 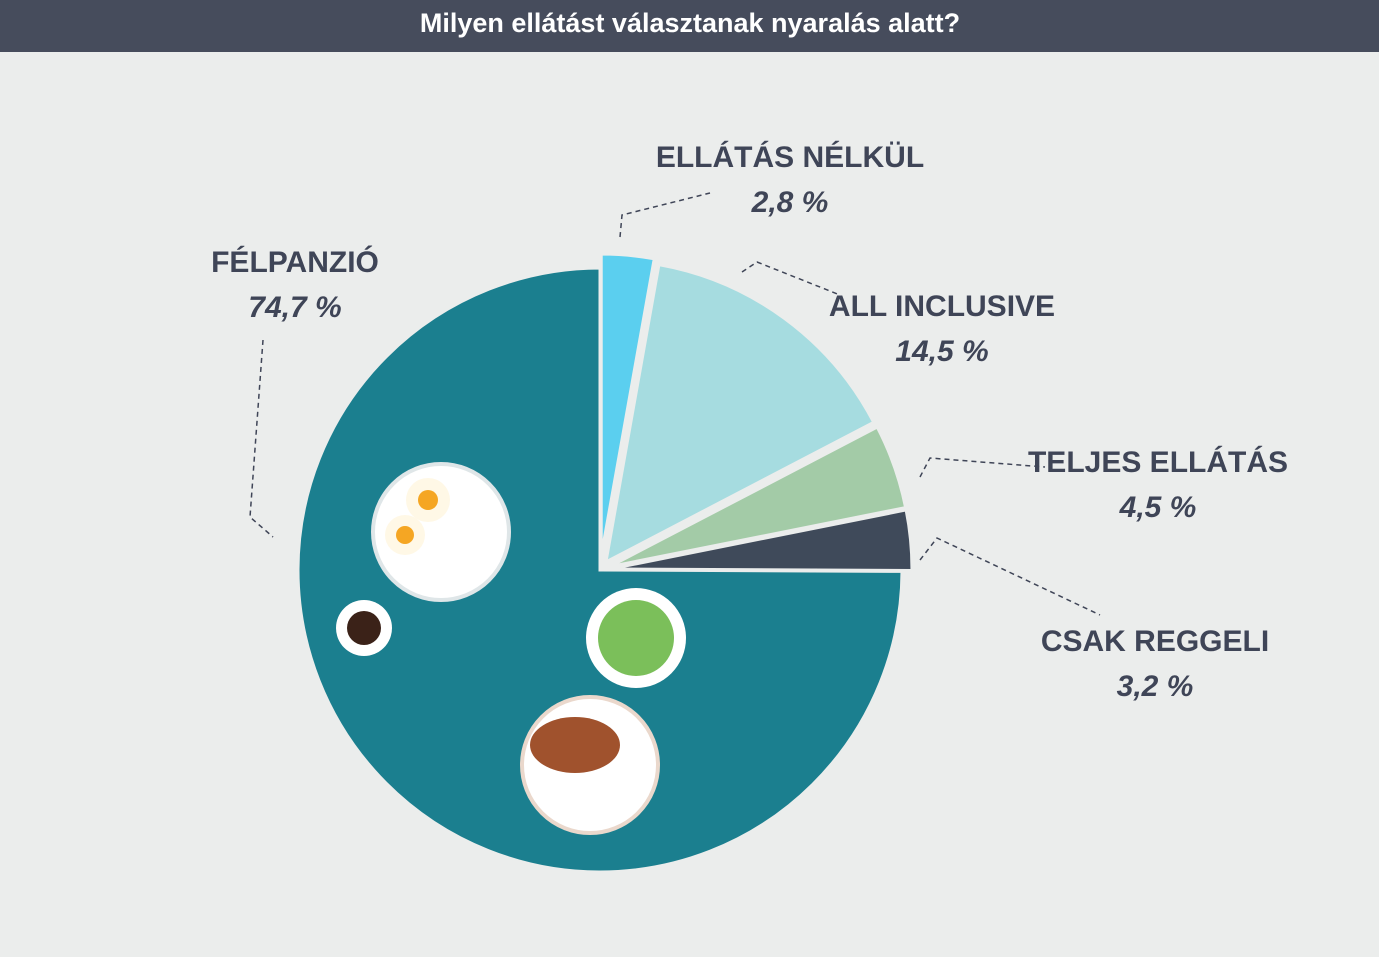 I want to click on value-label: 14,5 %, so click(x=941, y=351).